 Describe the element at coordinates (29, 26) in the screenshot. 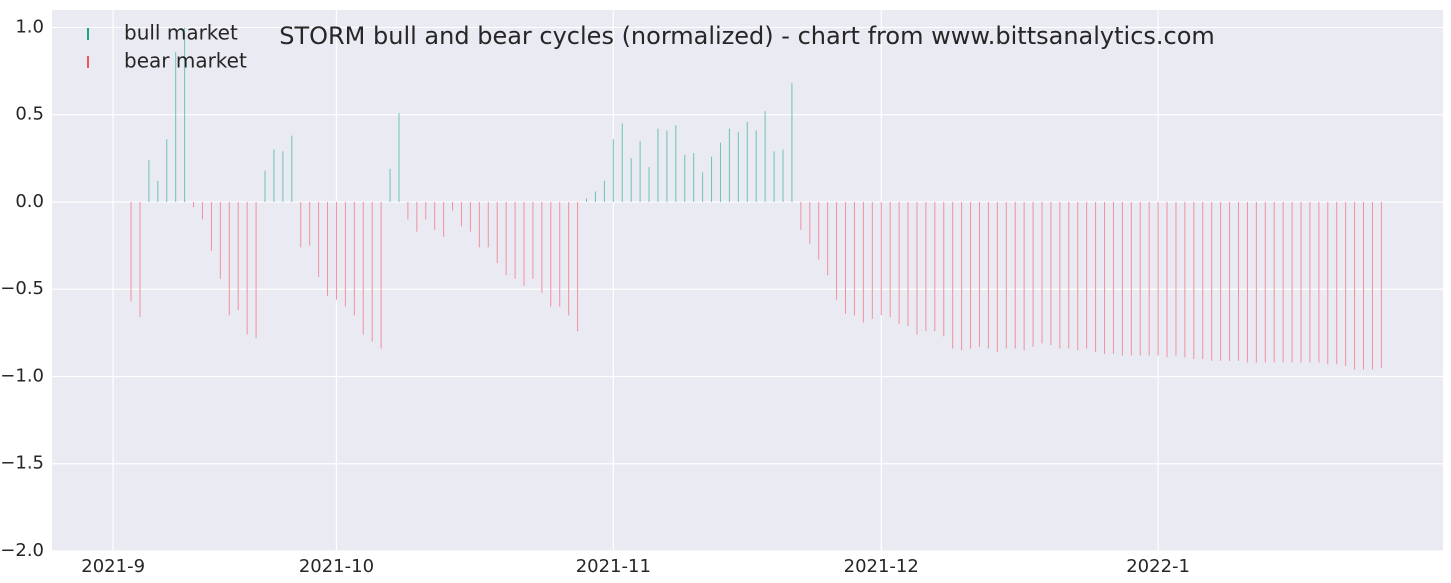

I see `y-tick-label: 1.0` at that location.